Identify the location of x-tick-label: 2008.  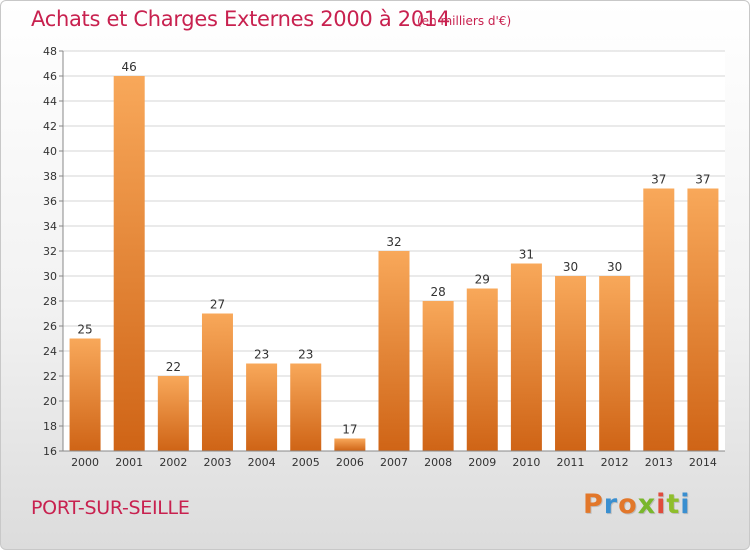
(438, 462).